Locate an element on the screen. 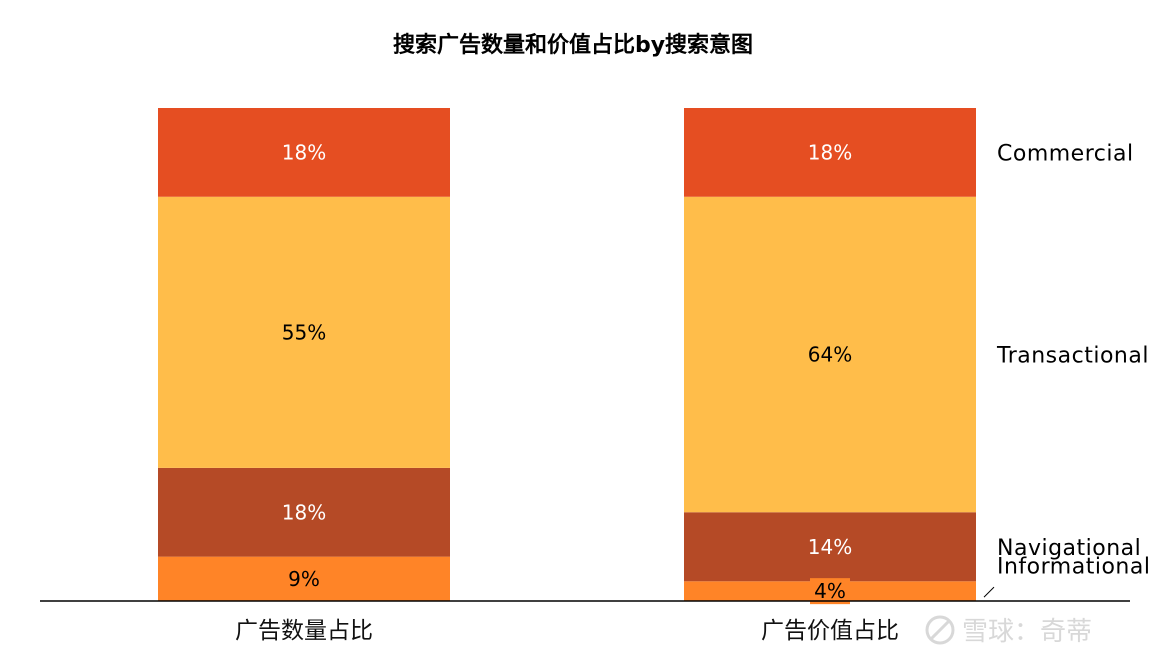 The width and height of the screenshot is (1173, 672). watermark: 雪球：奇蒂 is located at coordinates (1008, 631).